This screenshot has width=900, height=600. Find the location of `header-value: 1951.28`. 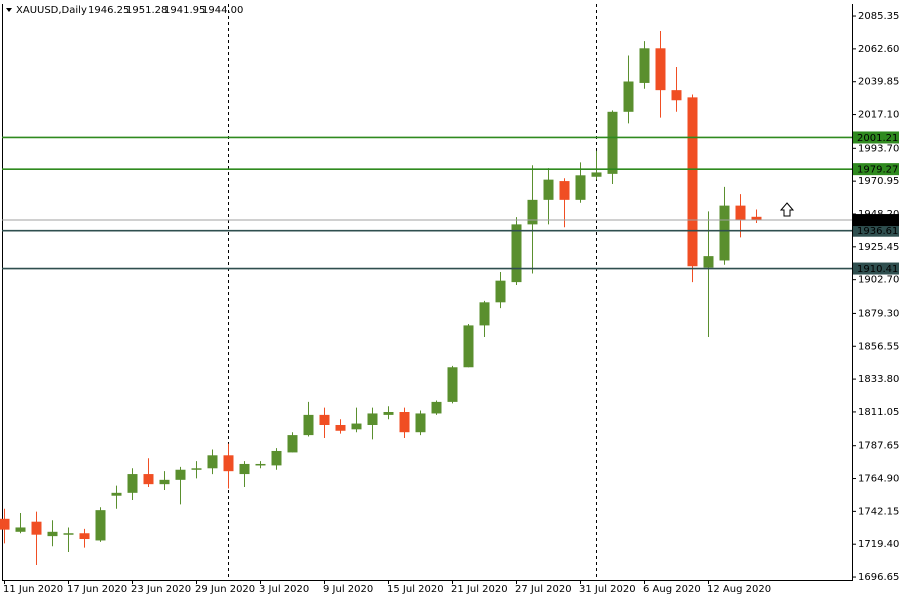

header-value: 1951.28 is located at coordinates (146, 10).